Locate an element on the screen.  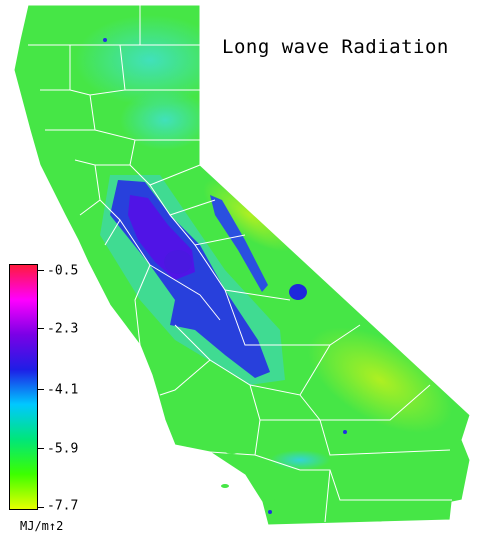
colorbar-units: MJ/m↑2 is located at coordinates (42, 526).